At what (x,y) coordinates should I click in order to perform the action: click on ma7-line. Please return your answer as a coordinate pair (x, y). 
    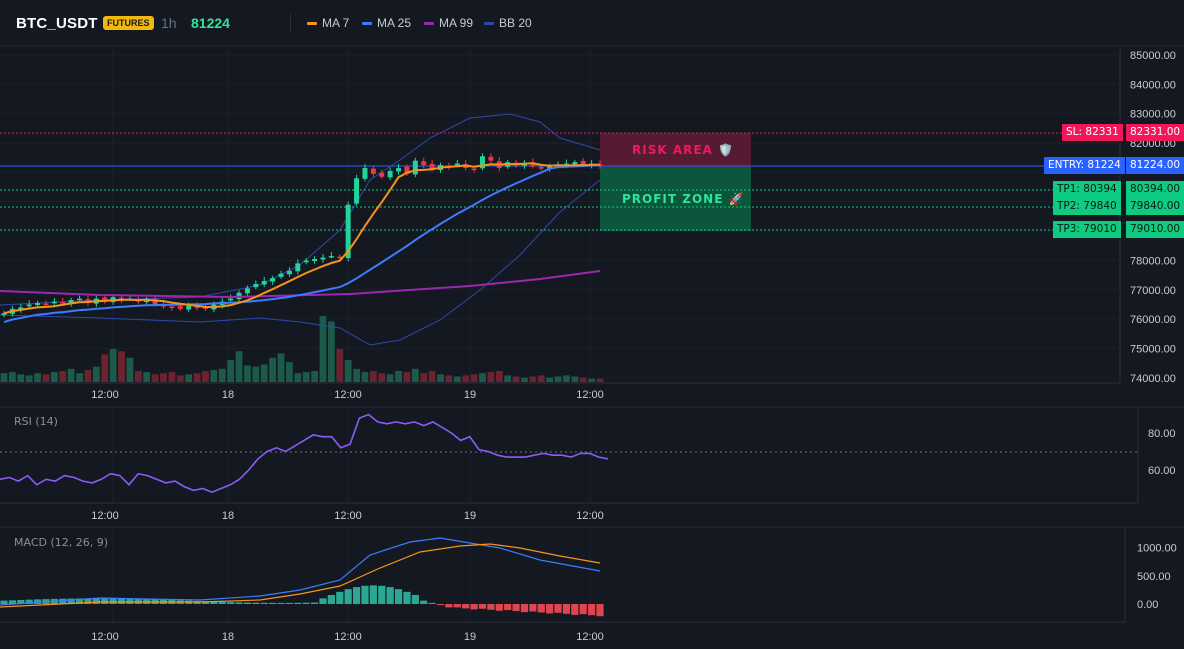
    Looking at the image, I should click on (302, 238).